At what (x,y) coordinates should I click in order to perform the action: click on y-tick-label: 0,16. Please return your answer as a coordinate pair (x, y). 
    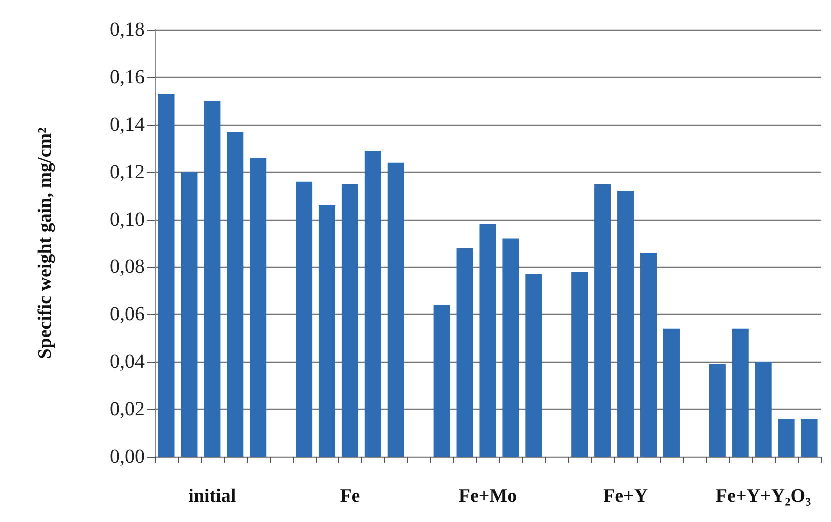
    Looking at the image, I should click on (127, 77).